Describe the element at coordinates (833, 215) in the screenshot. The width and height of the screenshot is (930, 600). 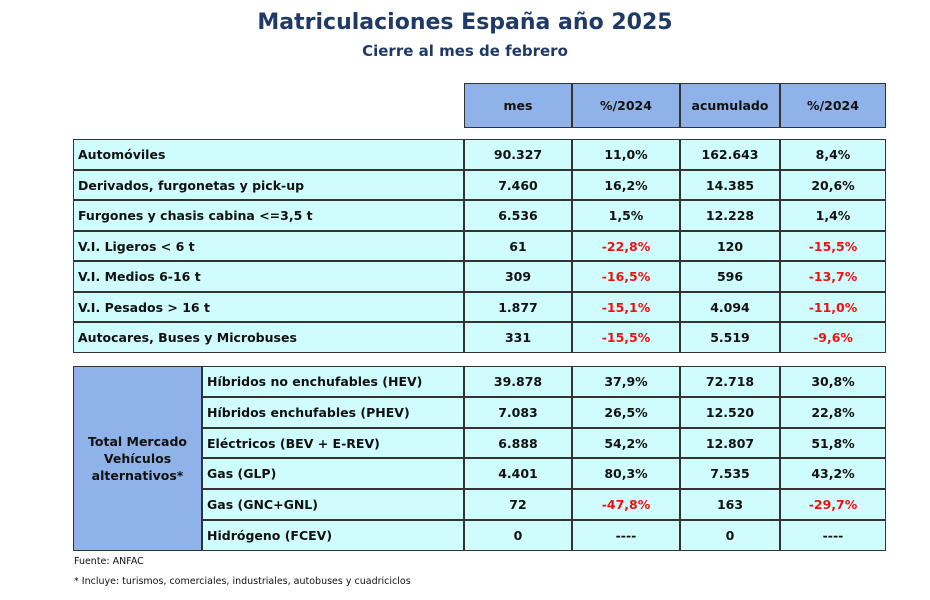
I see `table-cell-pct-acum: 1,4%` at that location.